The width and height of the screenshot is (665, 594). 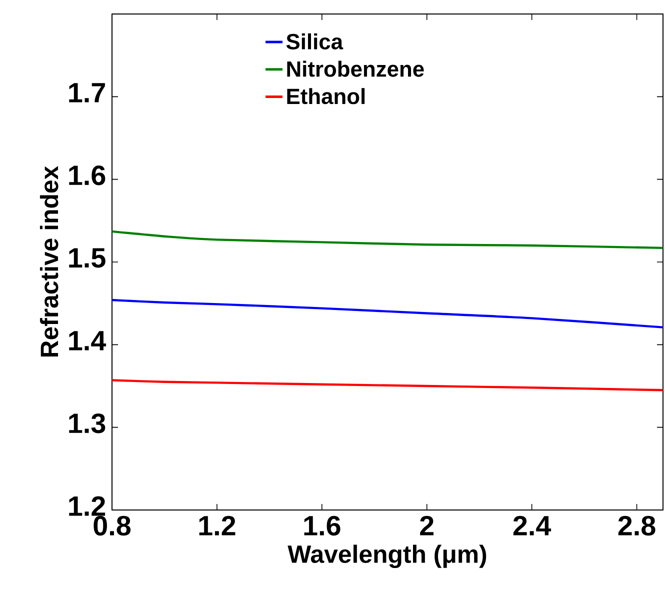 I want to click on y-tick-label: 1.3, so click(x=87, y=423).